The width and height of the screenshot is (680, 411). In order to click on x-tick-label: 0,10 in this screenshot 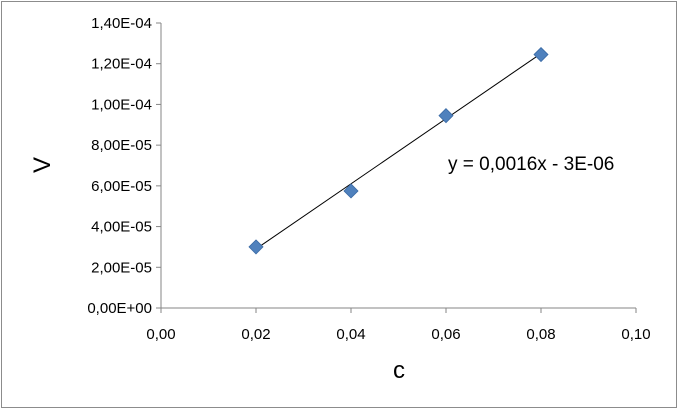, I will do `click(635, 334)`.